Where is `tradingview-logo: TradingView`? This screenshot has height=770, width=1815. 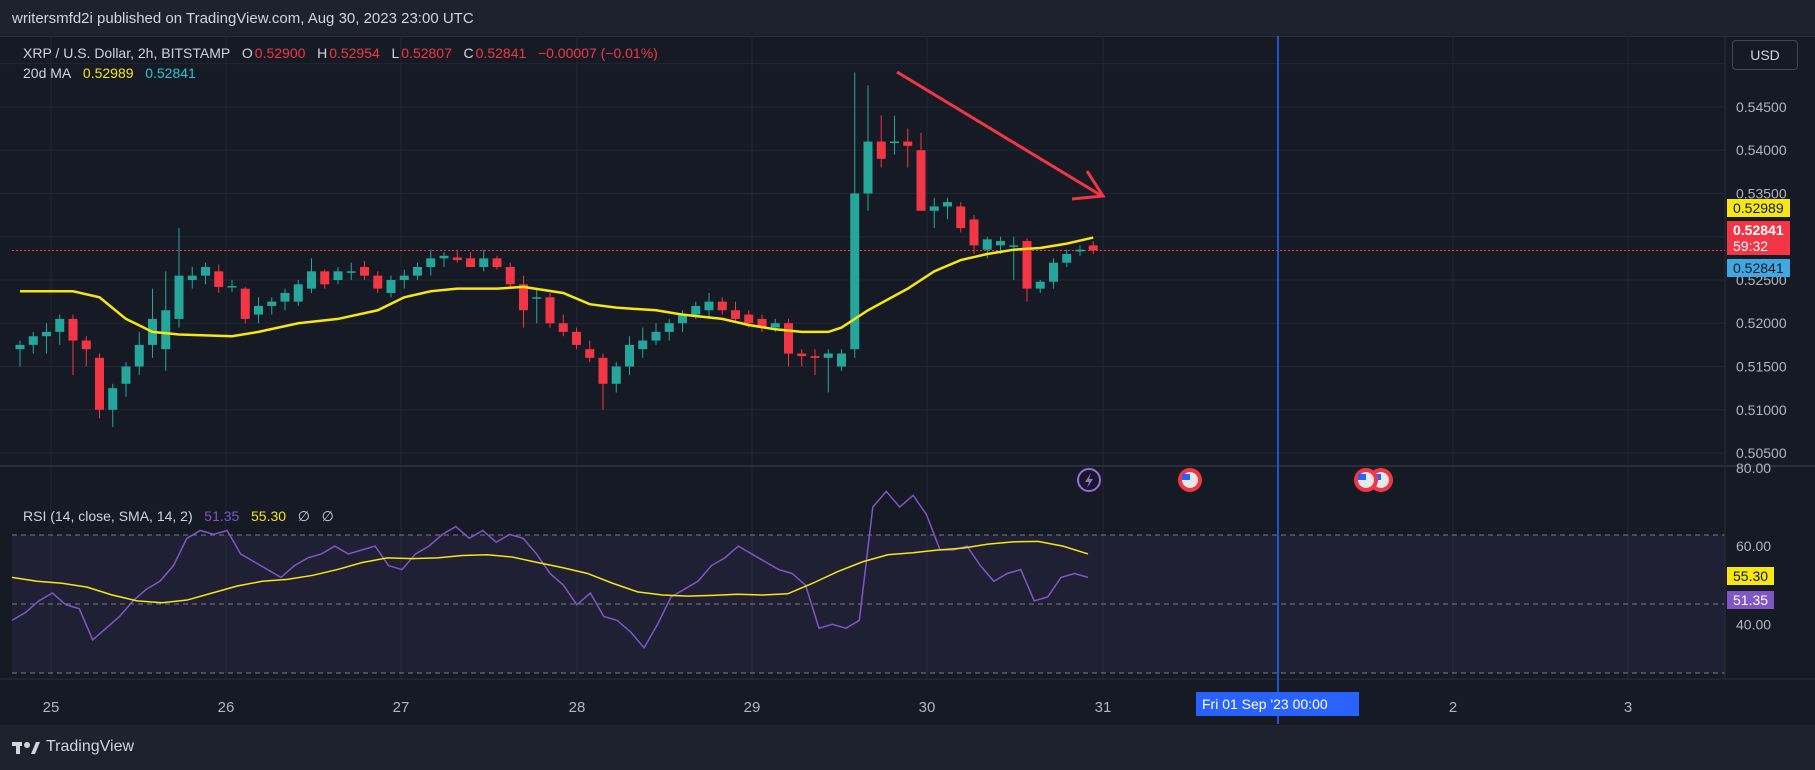 tradingview-logo: TradingView is located at coordinates (73, 747).